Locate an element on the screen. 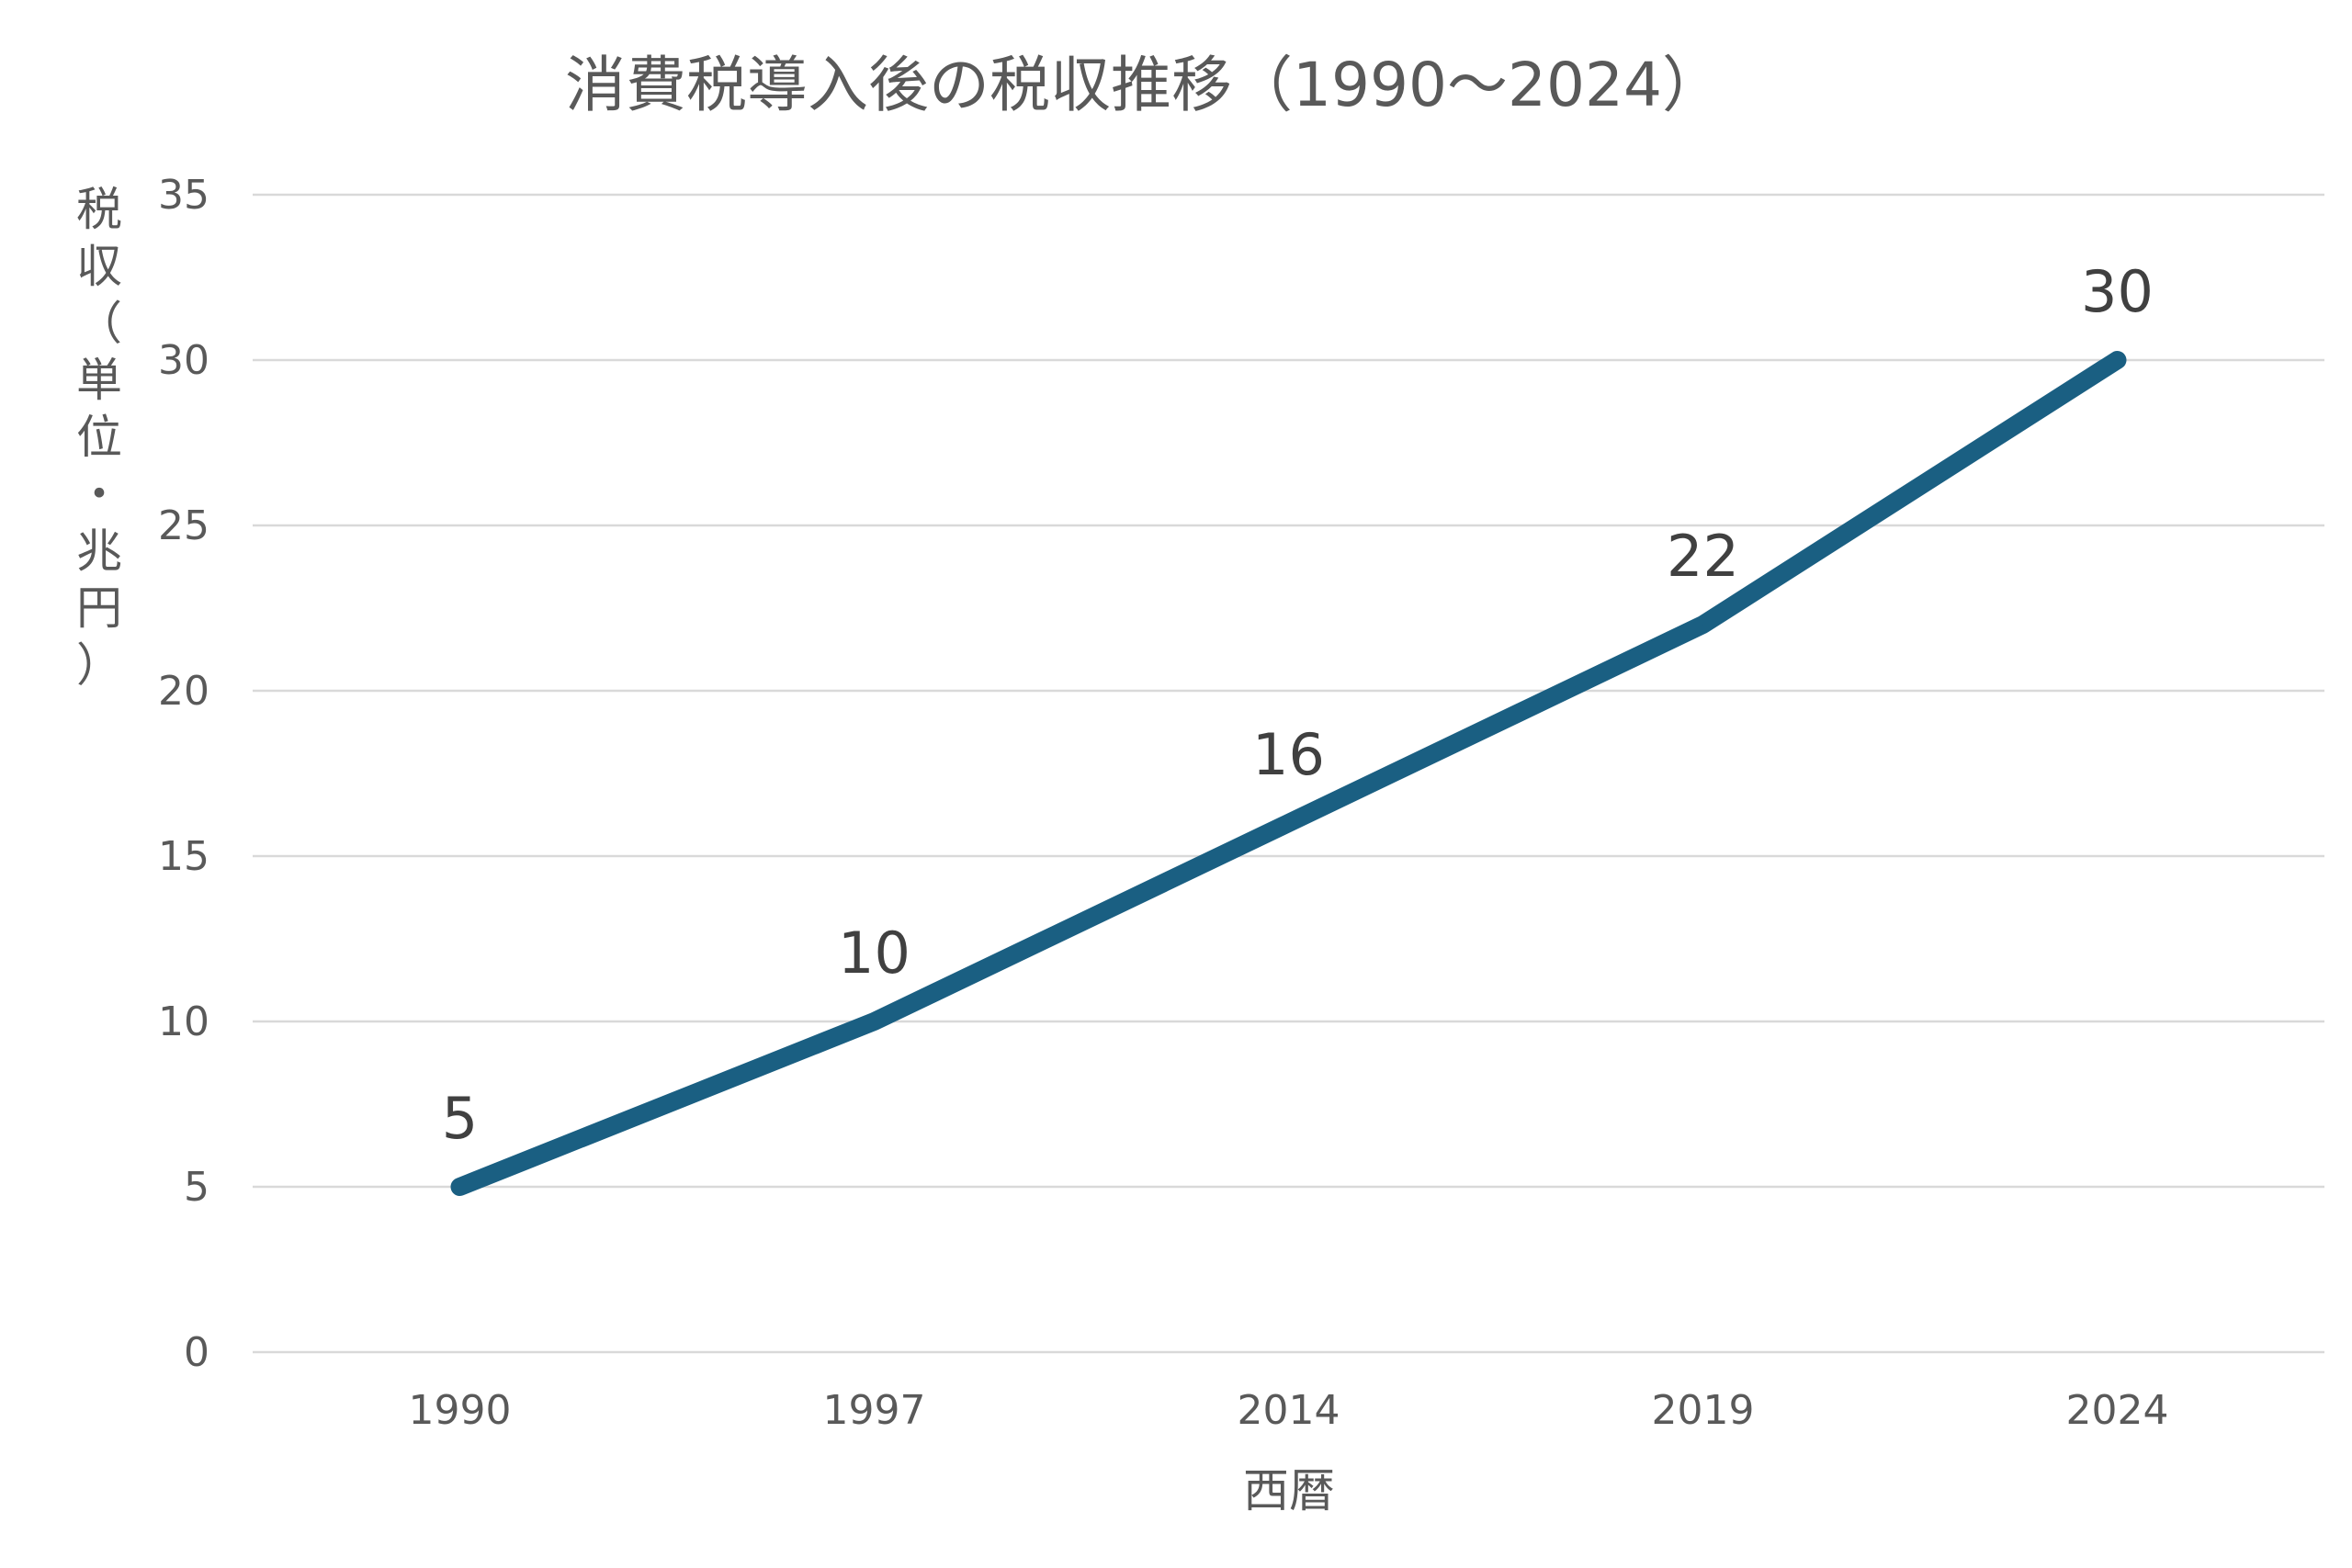 This screenshot has height=1568, width=2352. y-tick-label: 30 is located at coordinates (183, 360).